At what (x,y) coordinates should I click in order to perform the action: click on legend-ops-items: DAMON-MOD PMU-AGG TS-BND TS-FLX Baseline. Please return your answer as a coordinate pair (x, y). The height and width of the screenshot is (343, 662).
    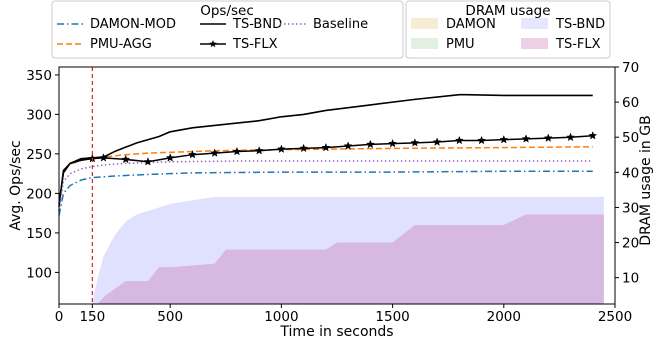
    Looking at the image, I should click on (212, 34).